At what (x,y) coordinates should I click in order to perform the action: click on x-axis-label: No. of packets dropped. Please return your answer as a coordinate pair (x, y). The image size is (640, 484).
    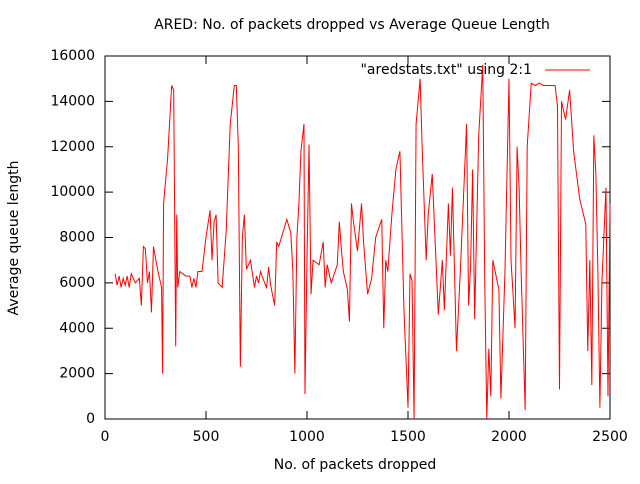
    Looking at the image, I should click on (355, 465).